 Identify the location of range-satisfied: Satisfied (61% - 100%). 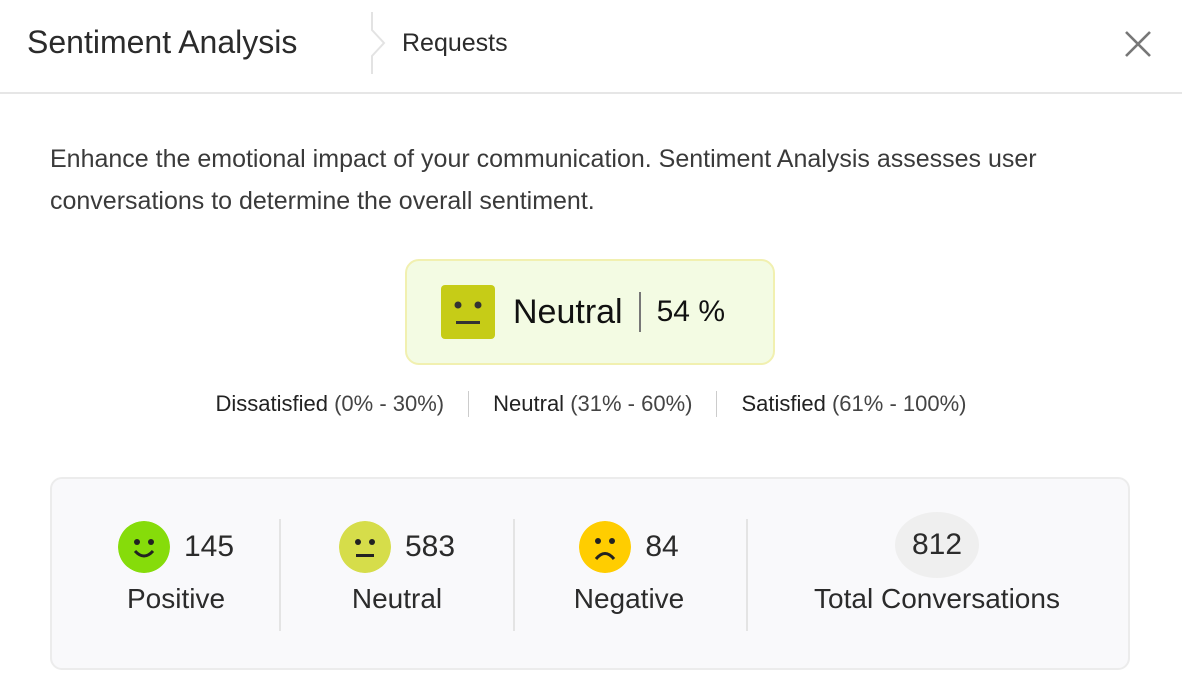
(853, 404).